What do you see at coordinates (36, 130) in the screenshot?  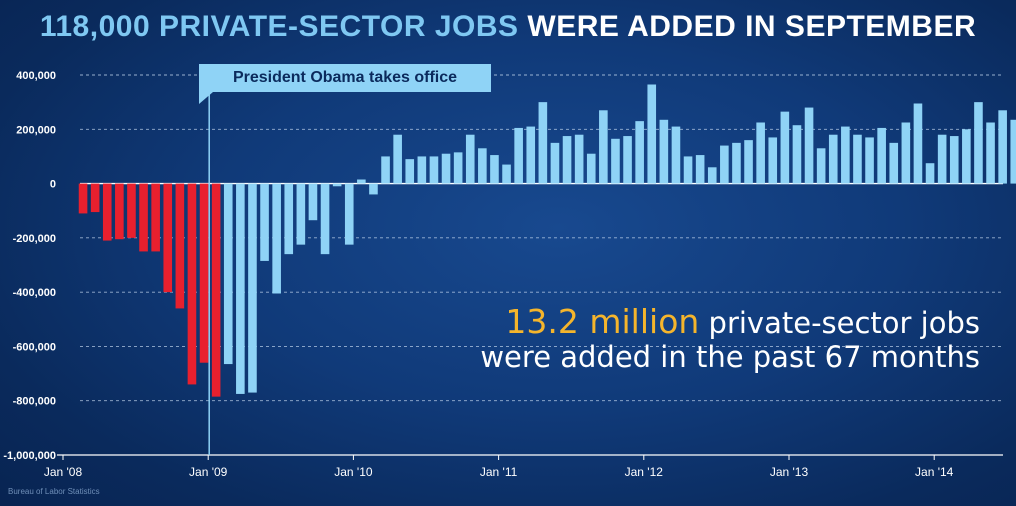 I see `y-tick-label: 200,000` at bounding box center [36, 130].